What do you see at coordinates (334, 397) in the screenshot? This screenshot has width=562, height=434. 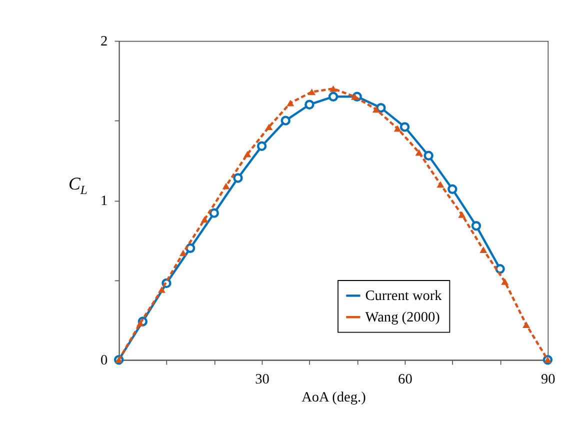 I see `x-axis-title: AoA (deg.)` at bounding box center [334, 397].